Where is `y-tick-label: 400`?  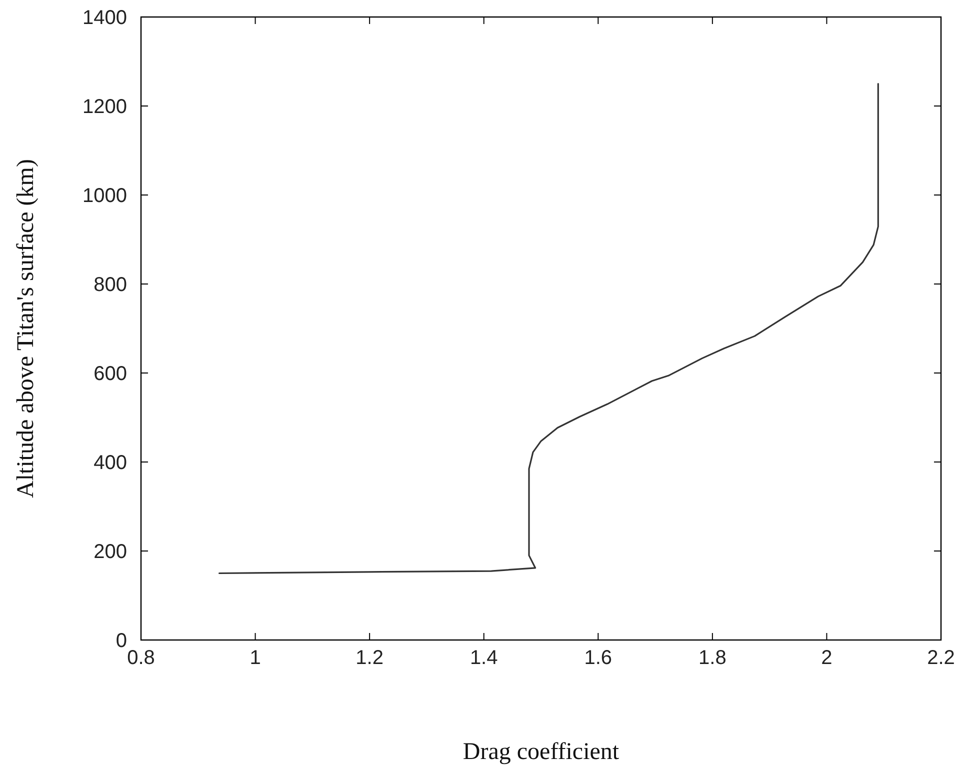
y-tick-label: 400 is located at coordinates (110, 463).